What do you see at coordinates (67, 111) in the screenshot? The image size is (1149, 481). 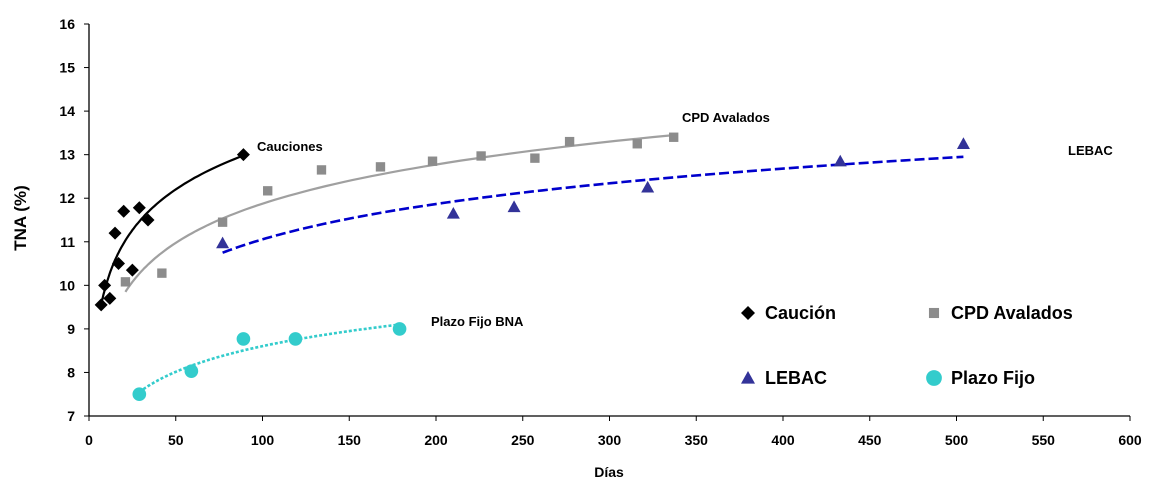 I see `y-tick-label: 14` at bounding box center [67, 111].